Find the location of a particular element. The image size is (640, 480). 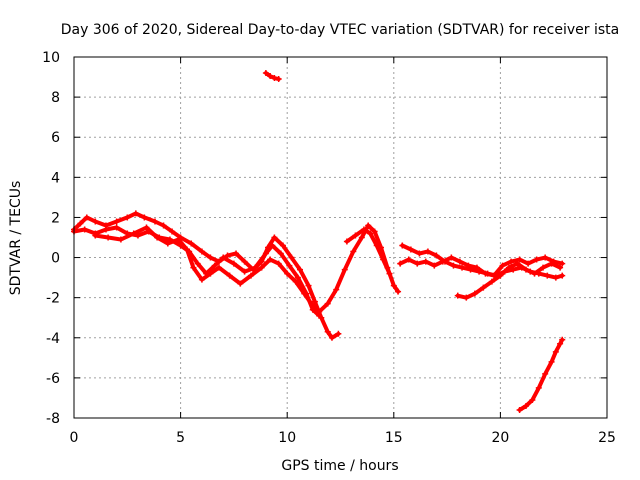

series-arc-f is located at coordinates (481, 266).